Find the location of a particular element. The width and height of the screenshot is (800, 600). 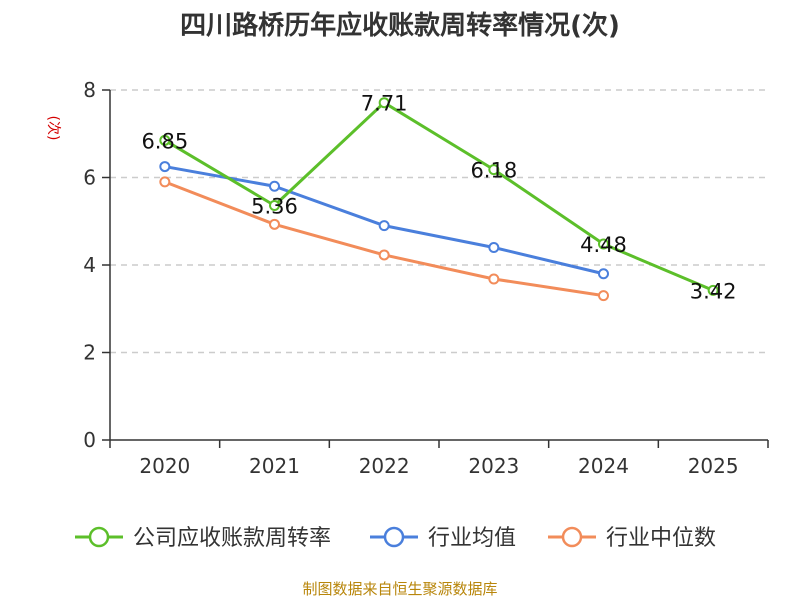

y-axis-label: (次) is located at coordinates (53, 128).